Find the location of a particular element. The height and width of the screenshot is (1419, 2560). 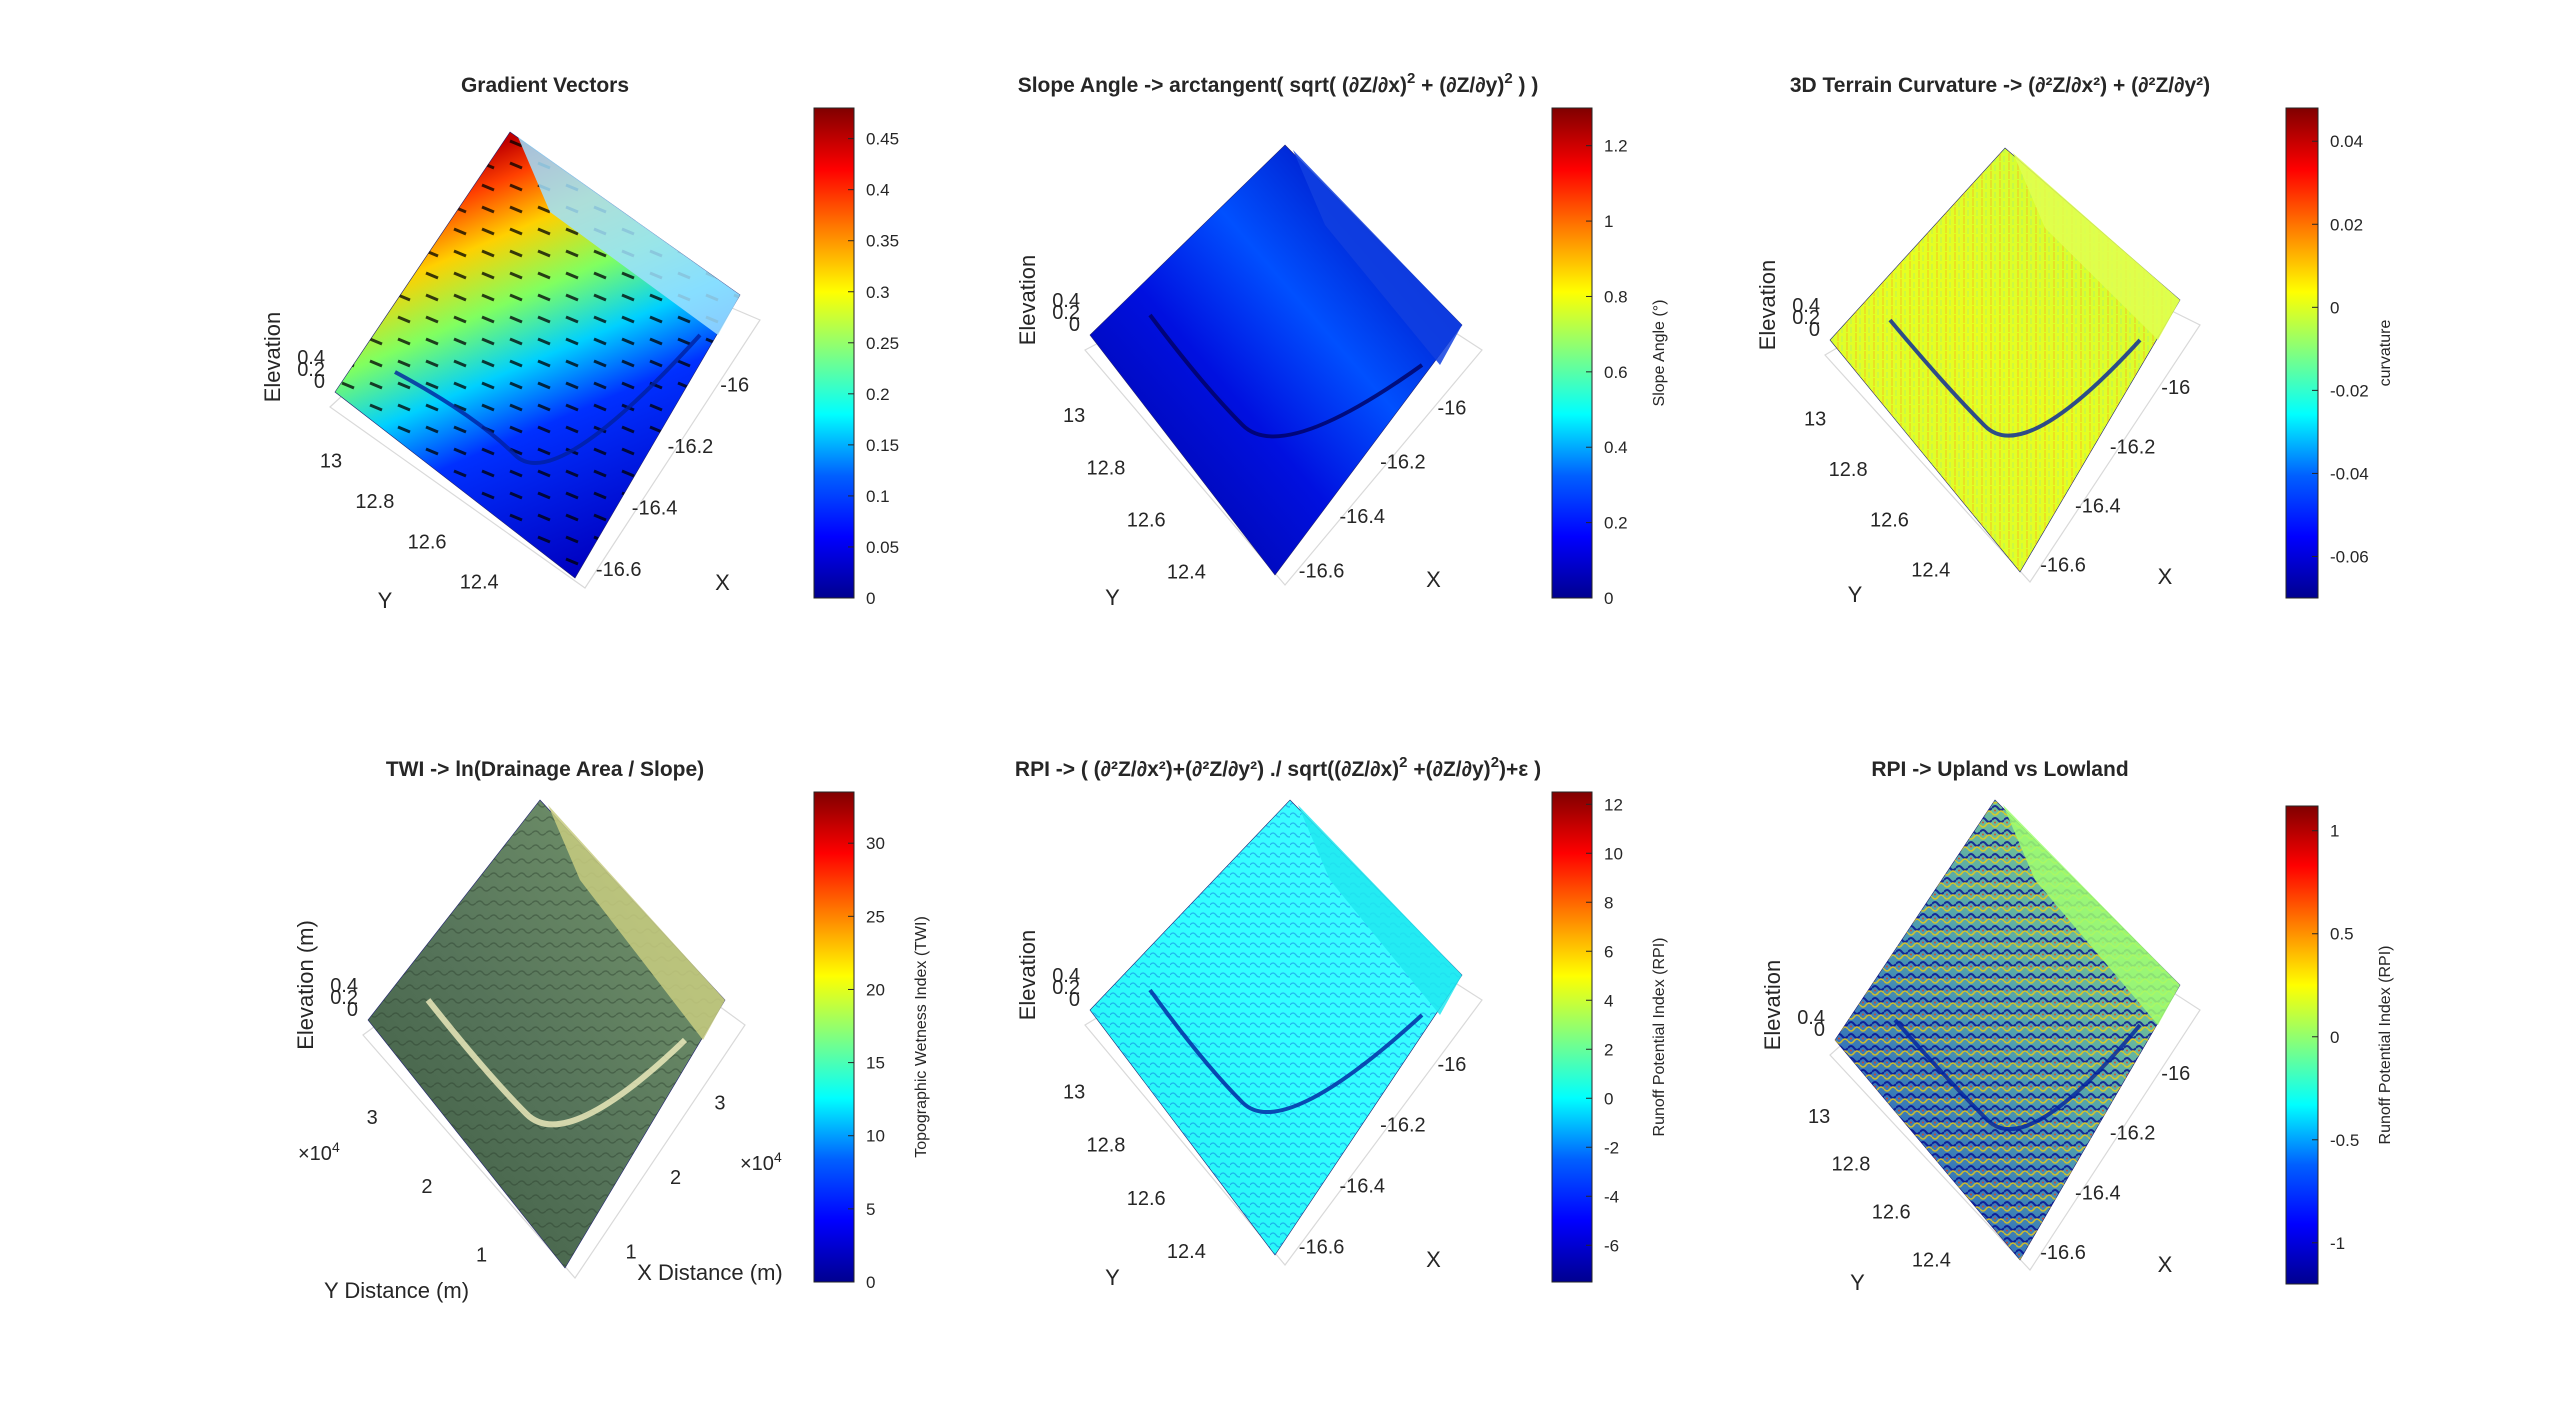

y-tick-label: 12.6 is located at coordinates (1146, 521).